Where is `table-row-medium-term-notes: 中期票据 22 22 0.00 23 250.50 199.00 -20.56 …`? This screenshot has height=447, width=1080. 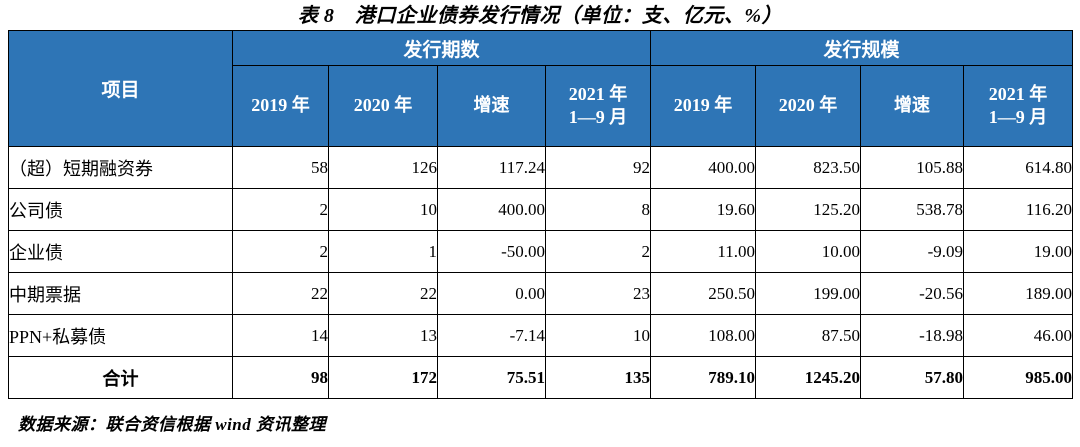 table-row-medium-term-notes: 中期票据 22 22 0.00 23 250.50 199.00 -20.56 … is located at coordinates (541, 293).